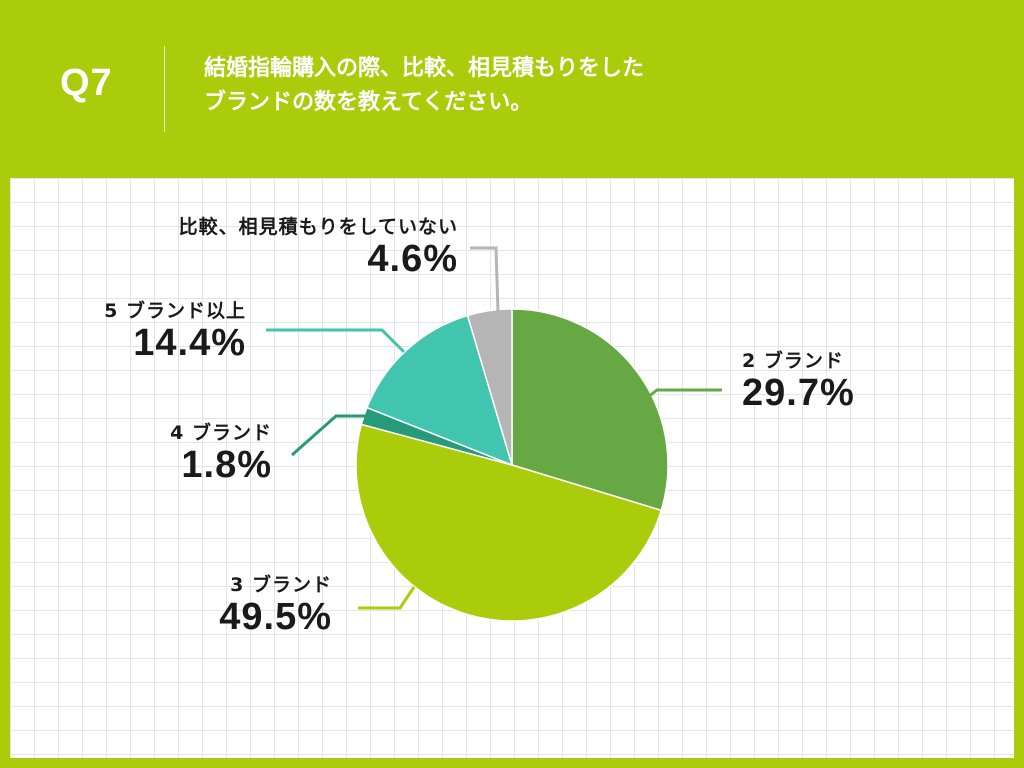  I want to click on label-5-brands-value: 14.4%, so click(189, 343).